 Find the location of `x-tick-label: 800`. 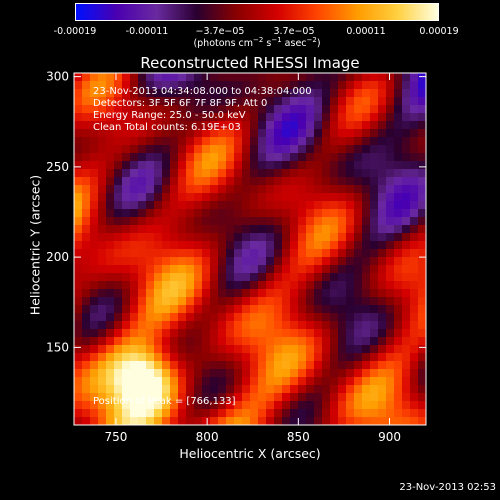

x-tick-label: 800 is located at coordinates (207, 437).